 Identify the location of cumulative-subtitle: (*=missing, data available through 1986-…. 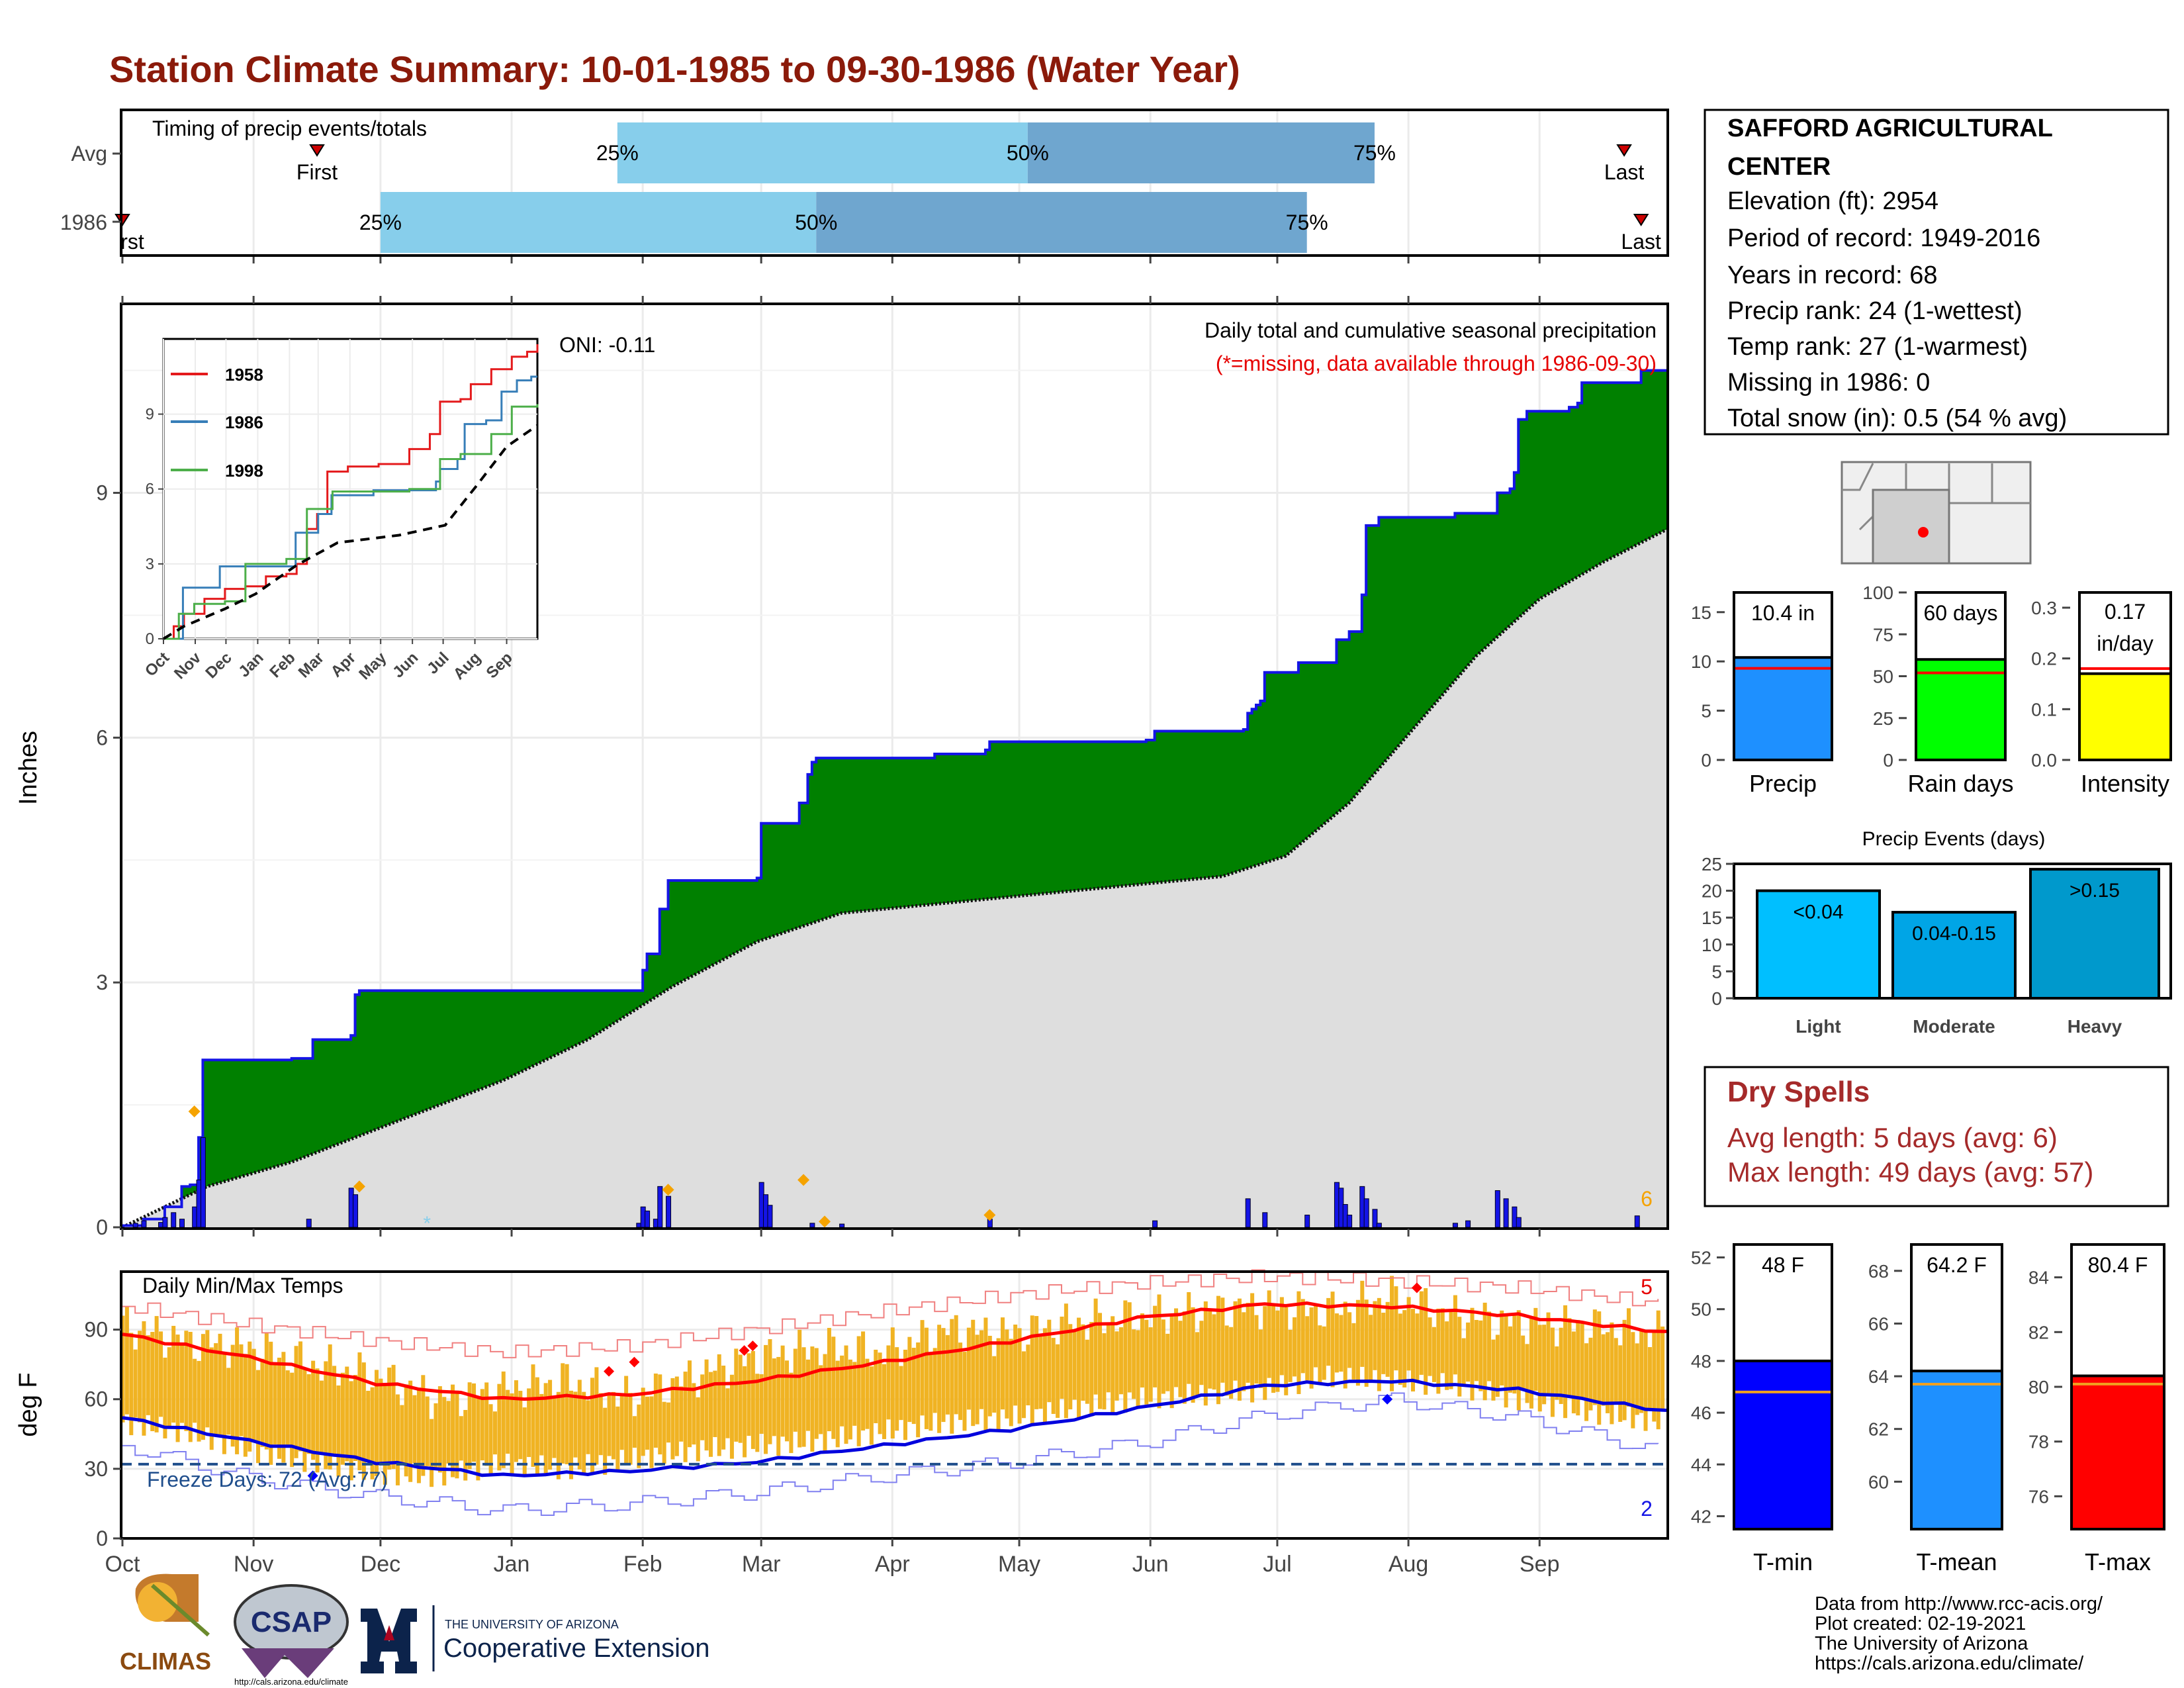
(1436, 363).